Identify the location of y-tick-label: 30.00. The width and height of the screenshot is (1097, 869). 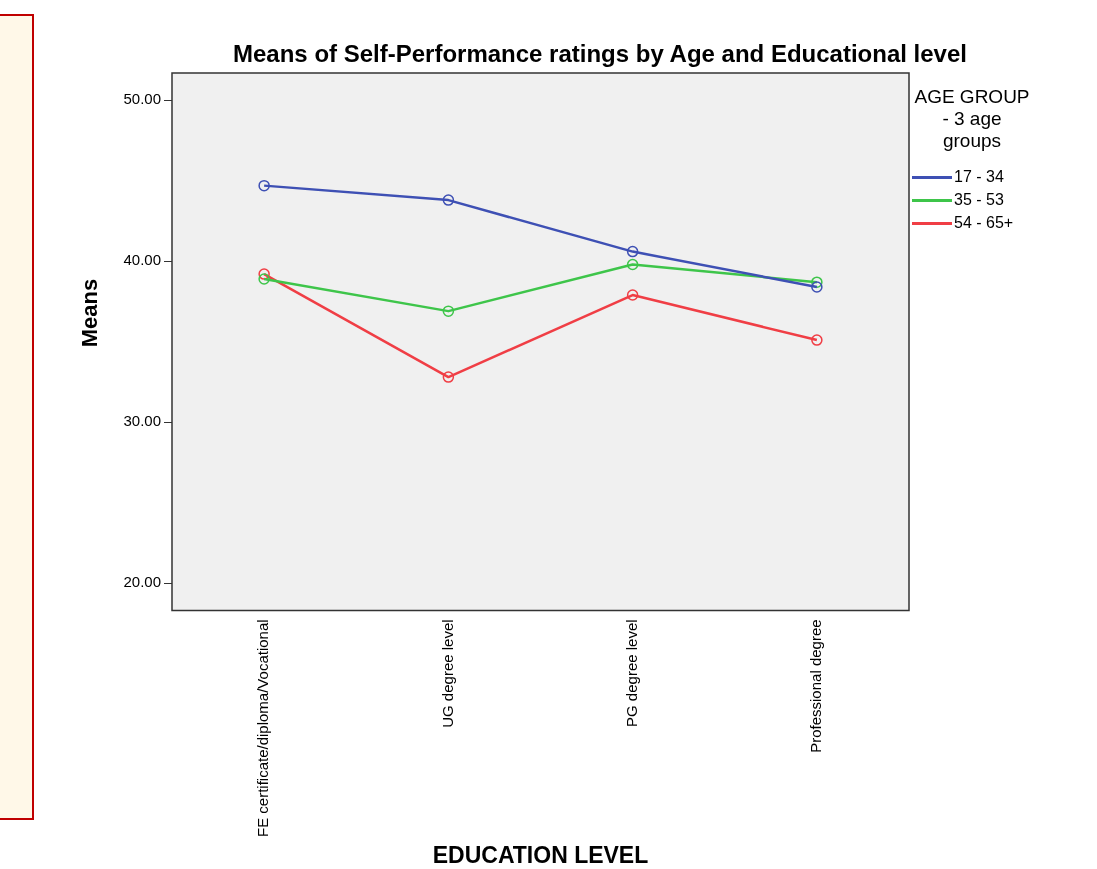
(142, 421).